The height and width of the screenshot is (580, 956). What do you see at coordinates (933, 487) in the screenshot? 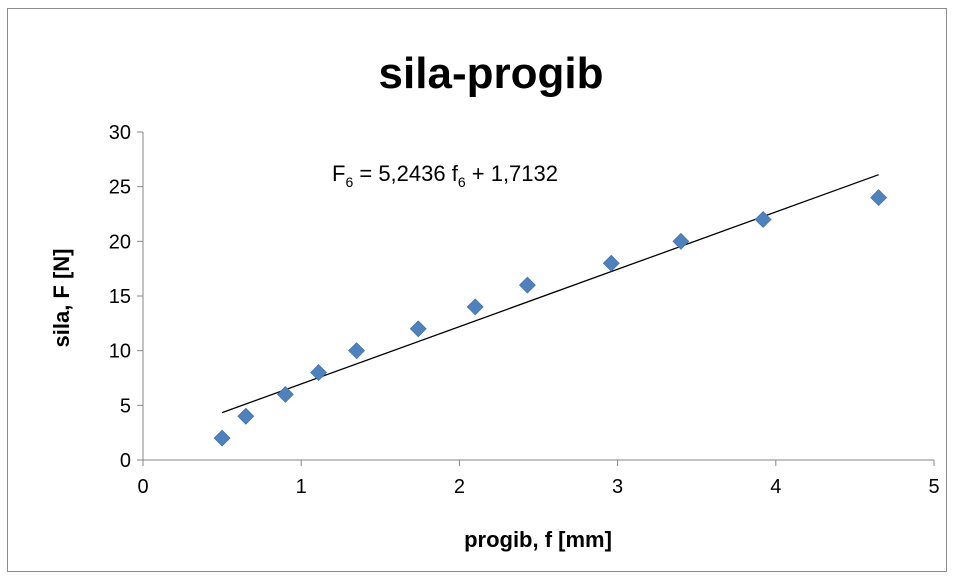
I see `x-tick-label: 5` at bounding box center [933, 487].